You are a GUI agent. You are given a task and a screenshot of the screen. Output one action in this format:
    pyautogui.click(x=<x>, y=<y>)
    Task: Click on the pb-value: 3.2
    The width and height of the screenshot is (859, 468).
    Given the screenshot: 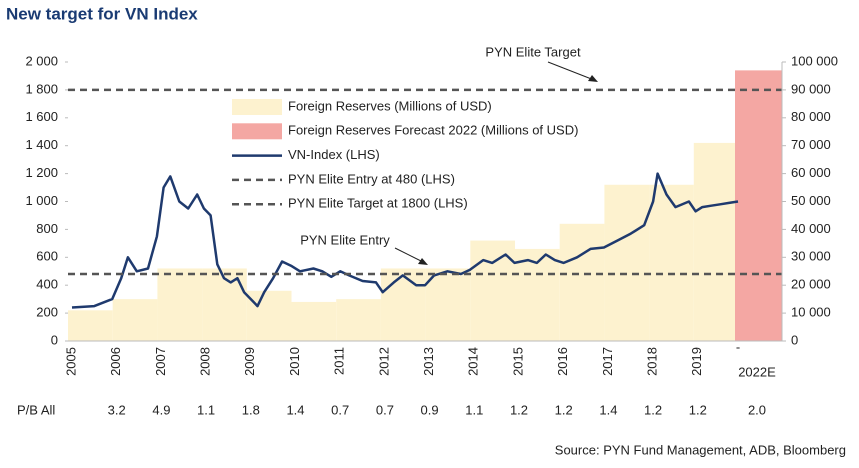 What is the action you would take?
    pyautogui.click(x=117, y=409)
    